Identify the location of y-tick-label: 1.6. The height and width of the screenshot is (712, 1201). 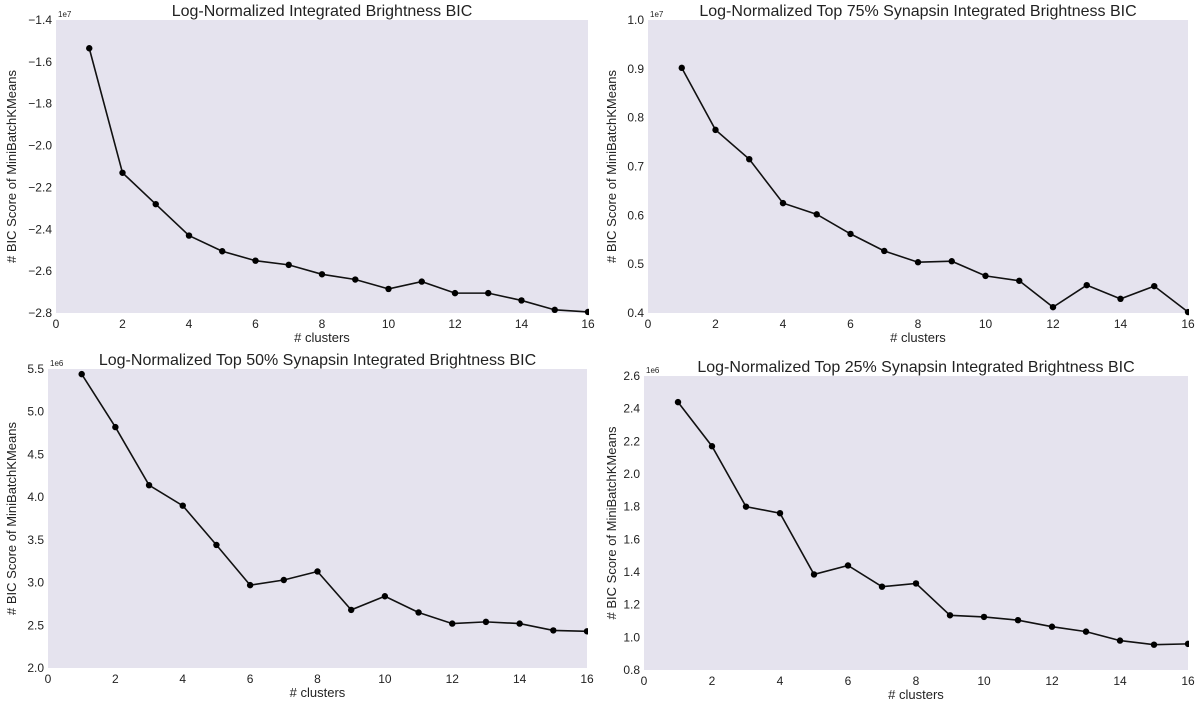
(631, 539).